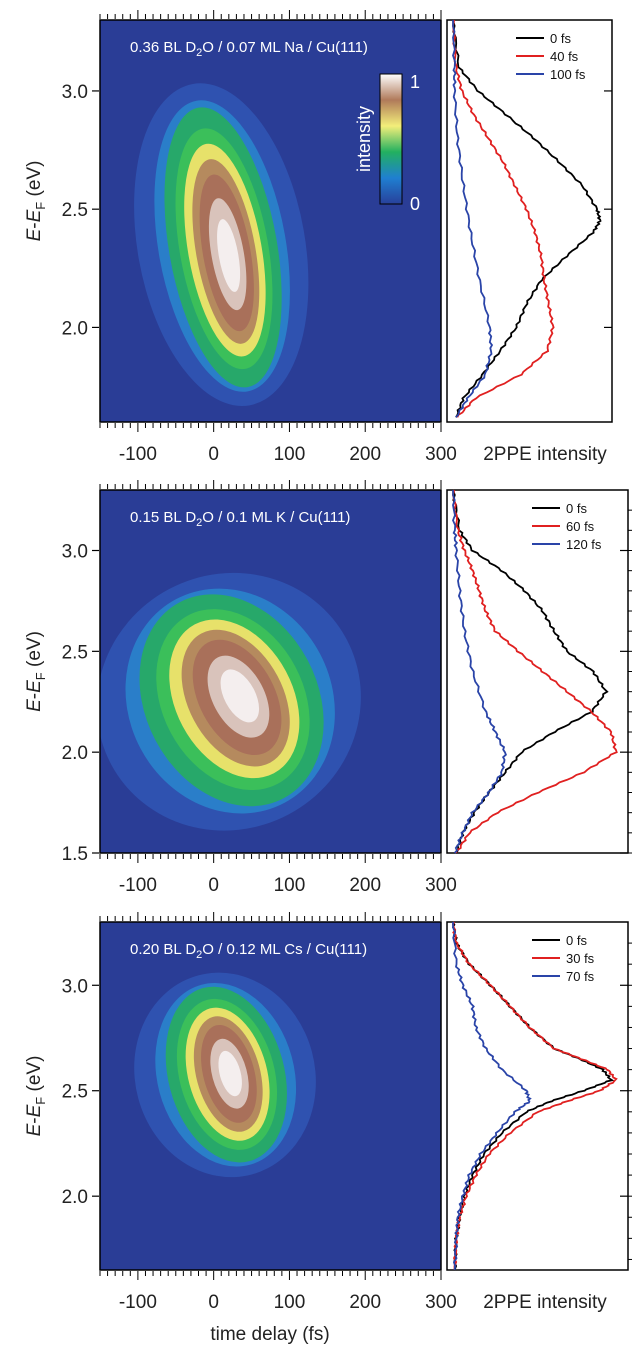 The image size is (632, 1350). What do you see at coordinates (364, 139) in the screenshot?
I see `colorbar-label: intensity` at bounding box center [364, 139].